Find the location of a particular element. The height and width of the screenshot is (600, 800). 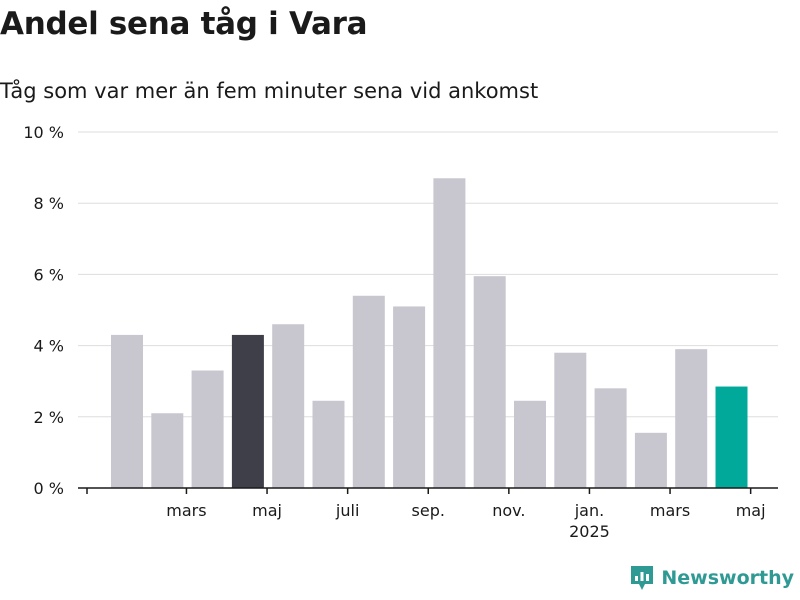

newsworthy-logo: Newsworthy is located at coordinates (711, 578).